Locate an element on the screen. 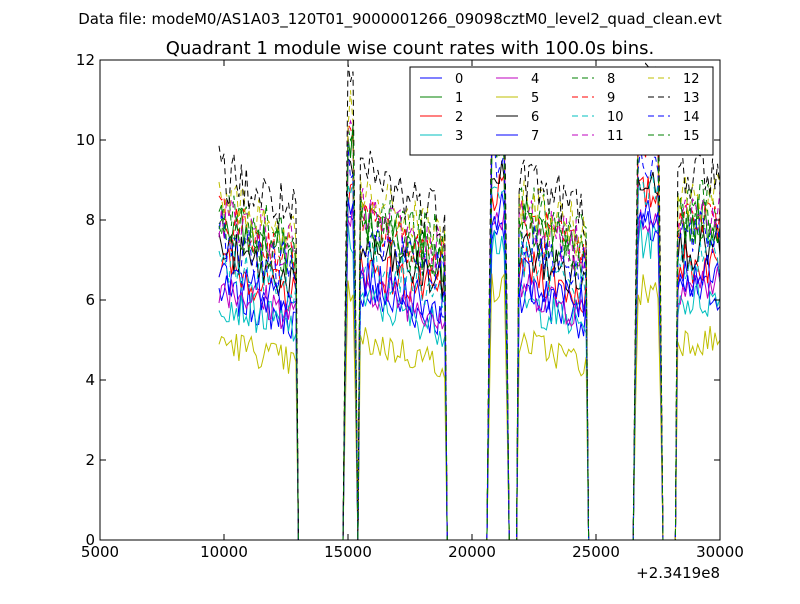 This screenshot has height=604, width=800. y-tick-label: 4 is located at coordinates (90, 380).